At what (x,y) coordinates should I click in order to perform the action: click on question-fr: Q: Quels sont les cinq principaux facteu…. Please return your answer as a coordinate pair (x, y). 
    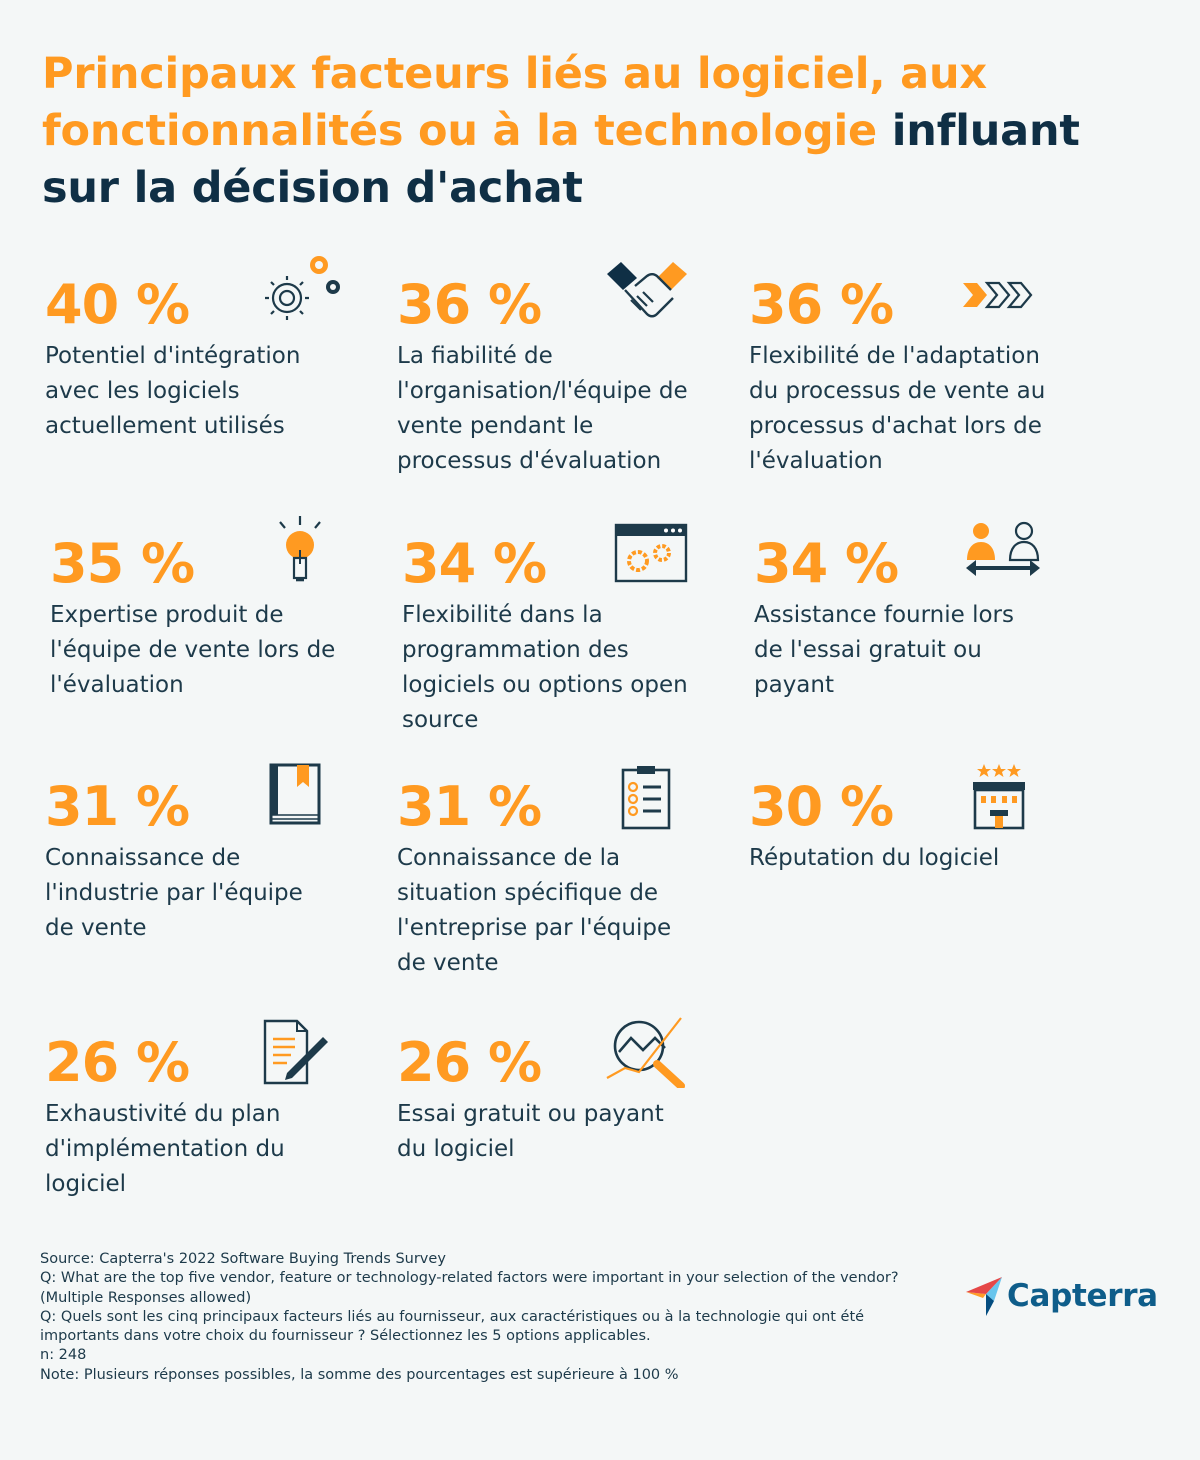
    Looking at the image, I should click on (452, 1316).